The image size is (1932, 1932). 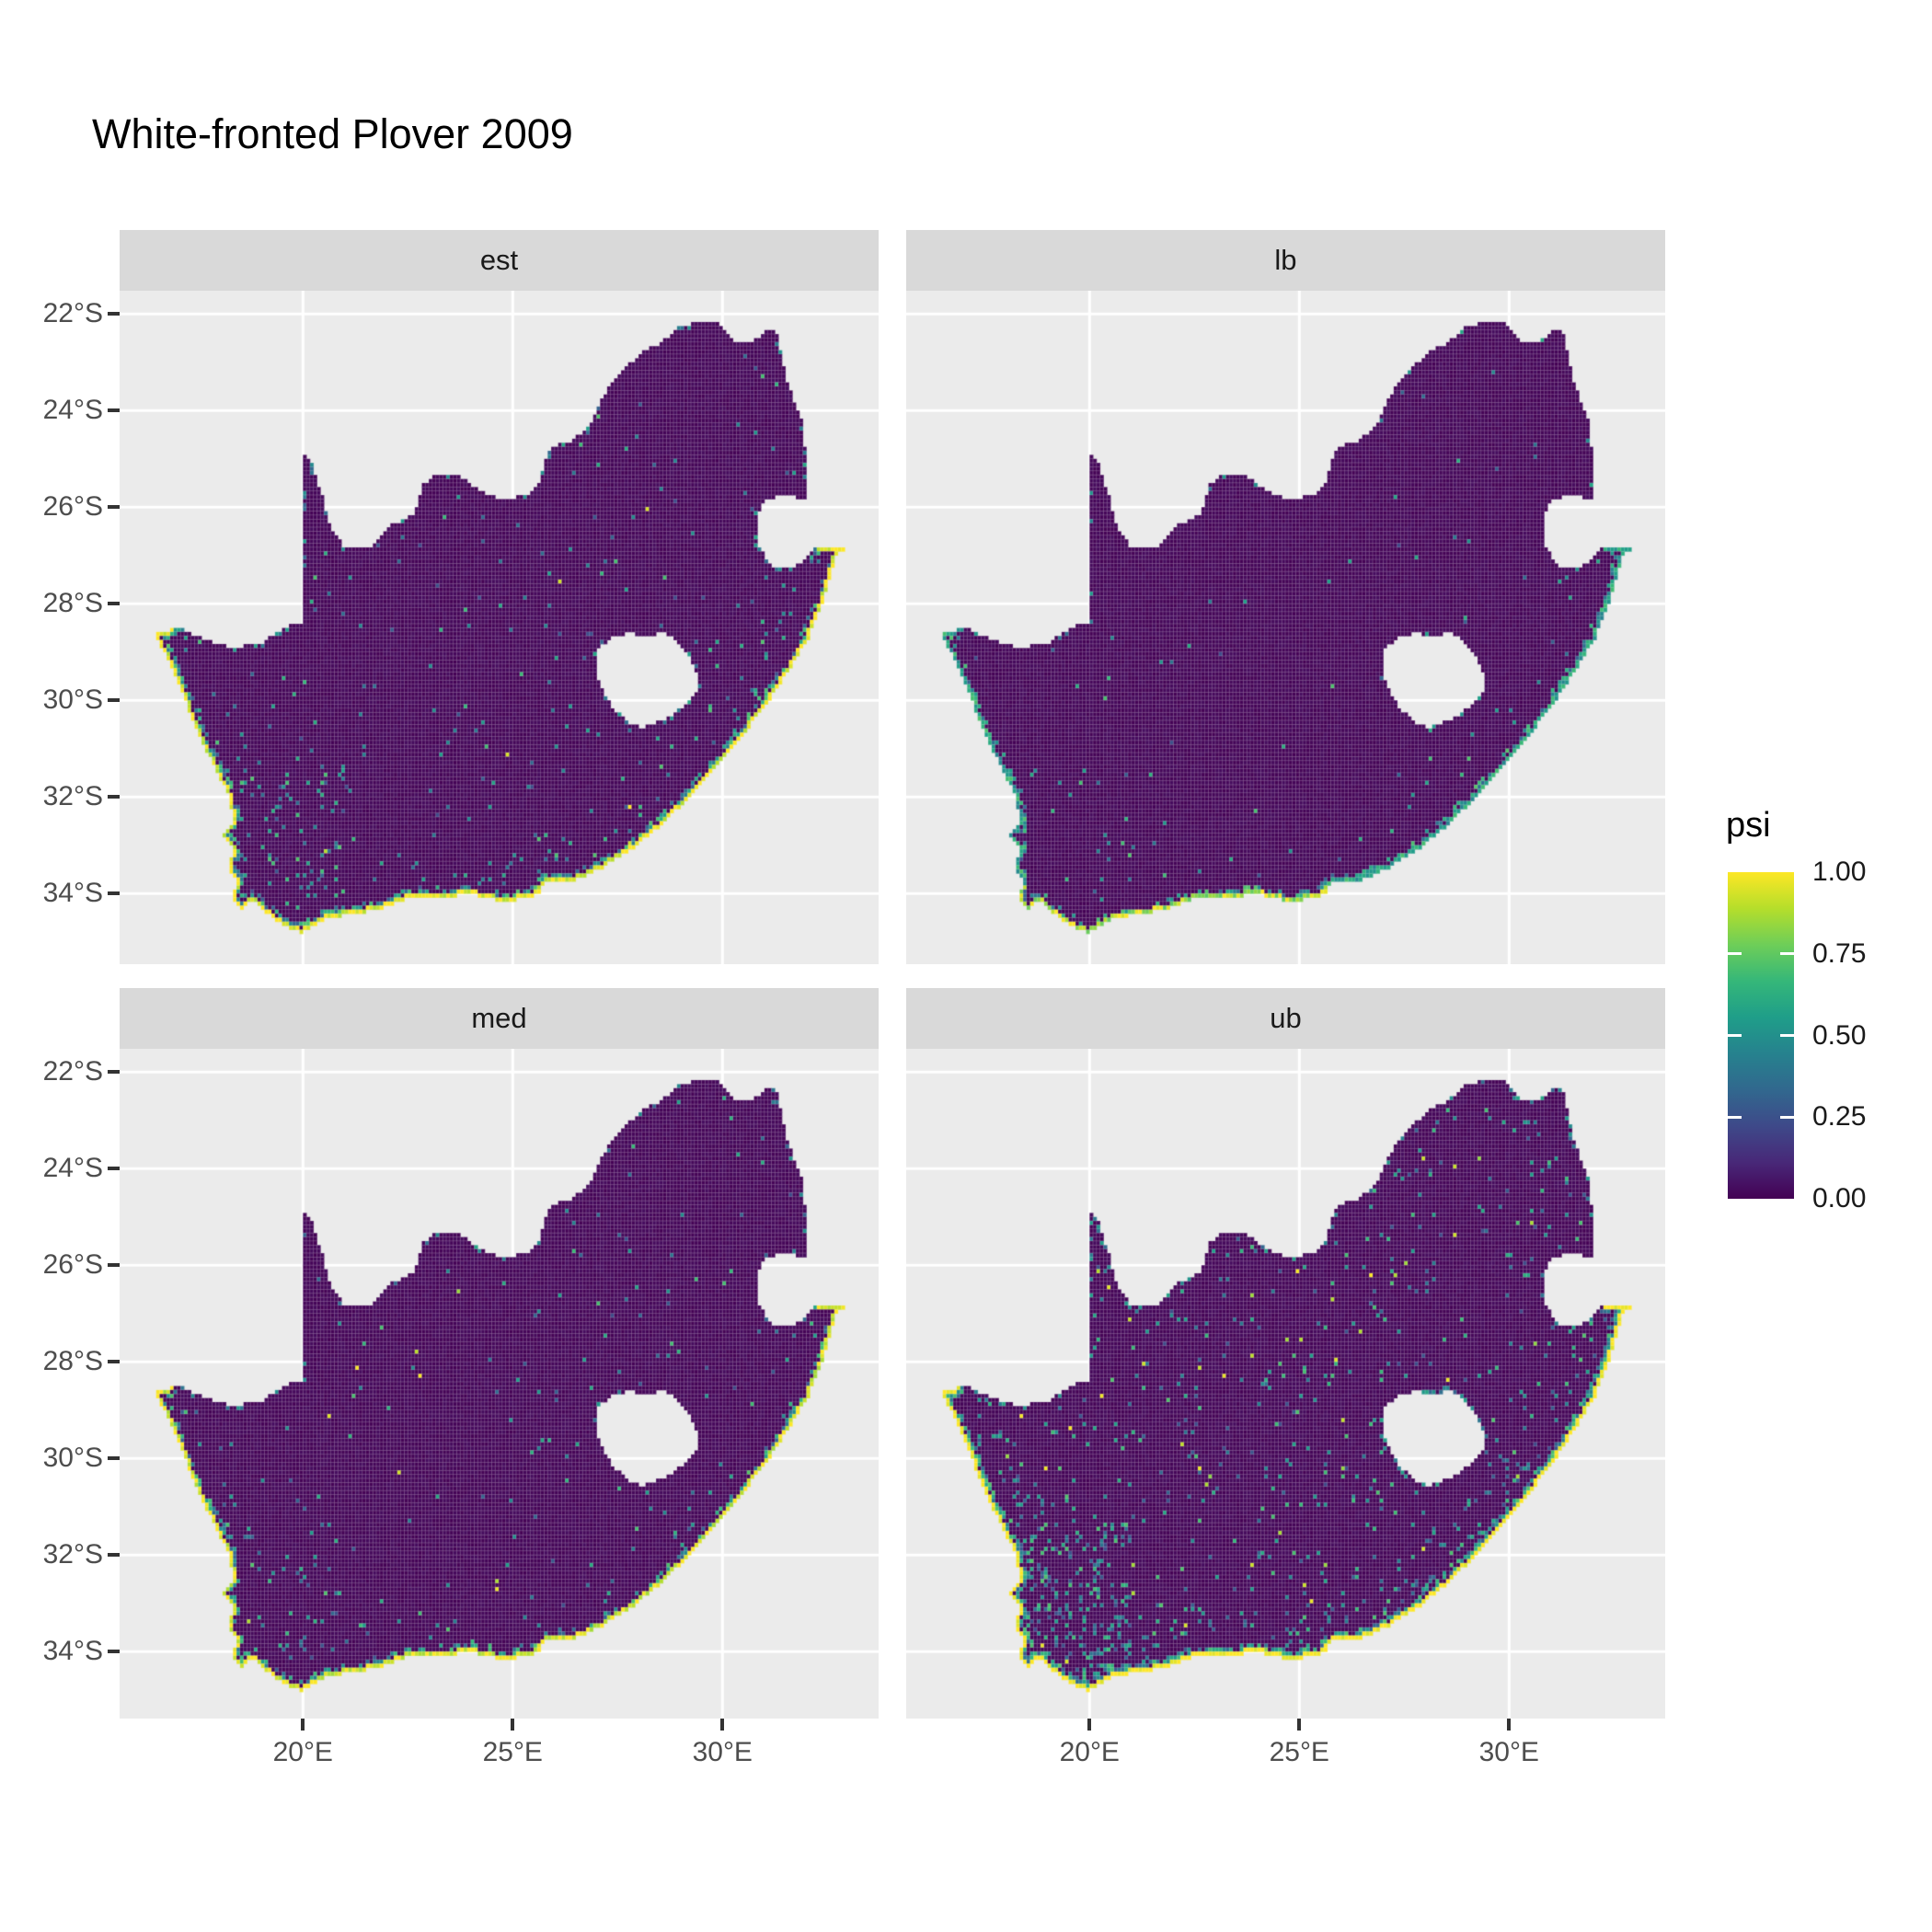 I want to click on map-canvas-est, so click(x=499, y=627).